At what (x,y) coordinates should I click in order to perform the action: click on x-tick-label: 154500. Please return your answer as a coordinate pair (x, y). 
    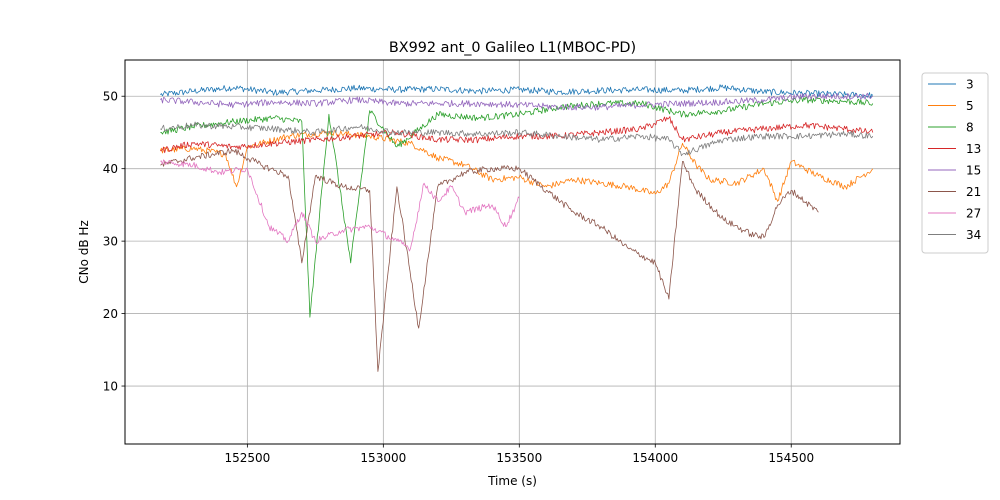
    Looking at the image, I should click on (791, 458).